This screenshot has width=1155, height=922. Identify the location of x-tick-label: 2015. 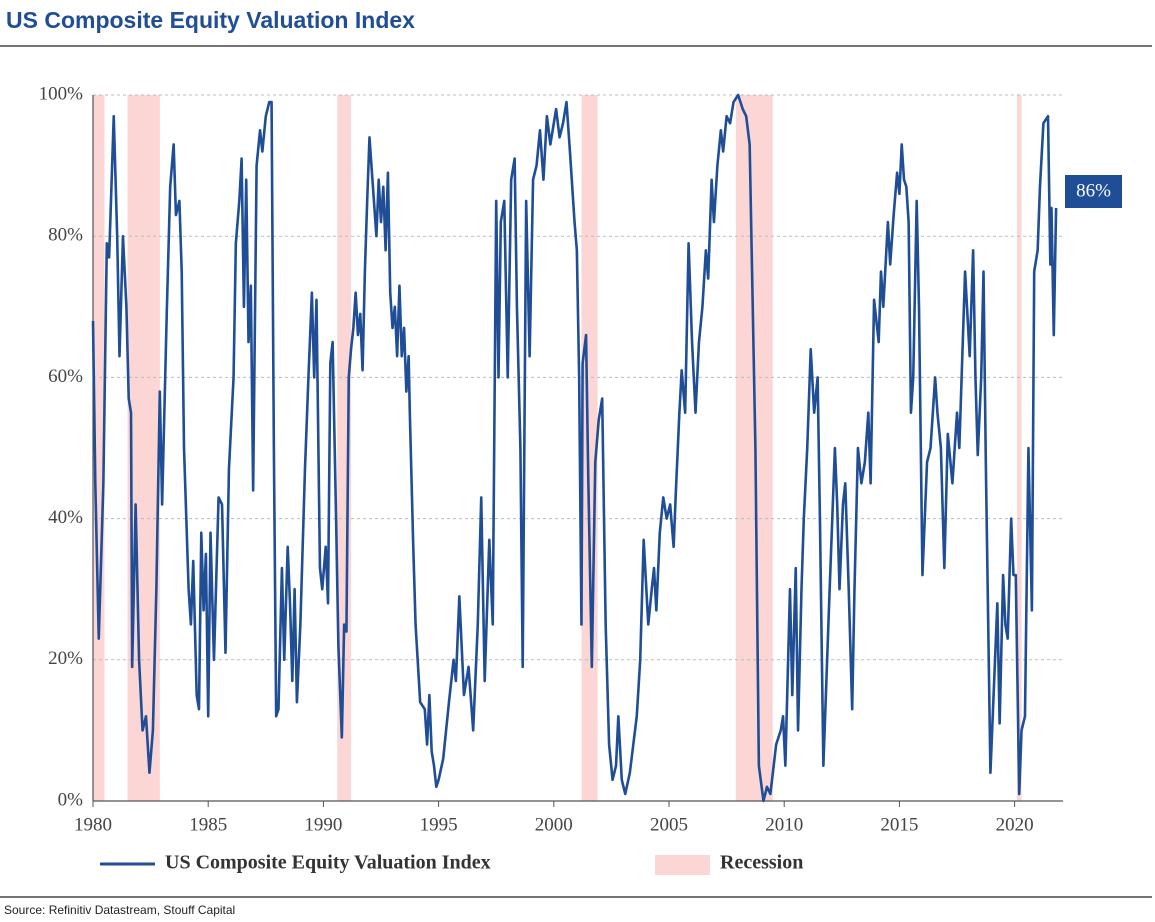
(899, 824).